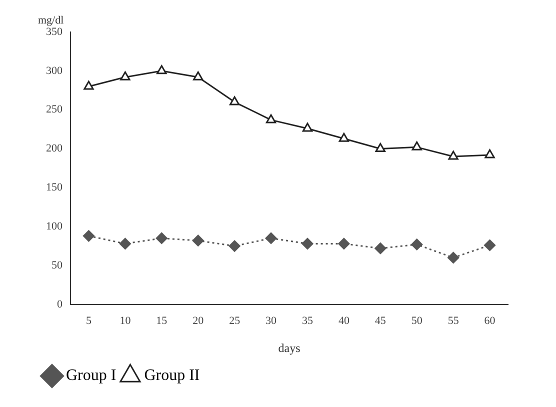 The height and width of the screenshot is (407, 556). Describe the element at coordinates (60, 304) in the screenshot. I see `y-tick-label: 0` at that location.